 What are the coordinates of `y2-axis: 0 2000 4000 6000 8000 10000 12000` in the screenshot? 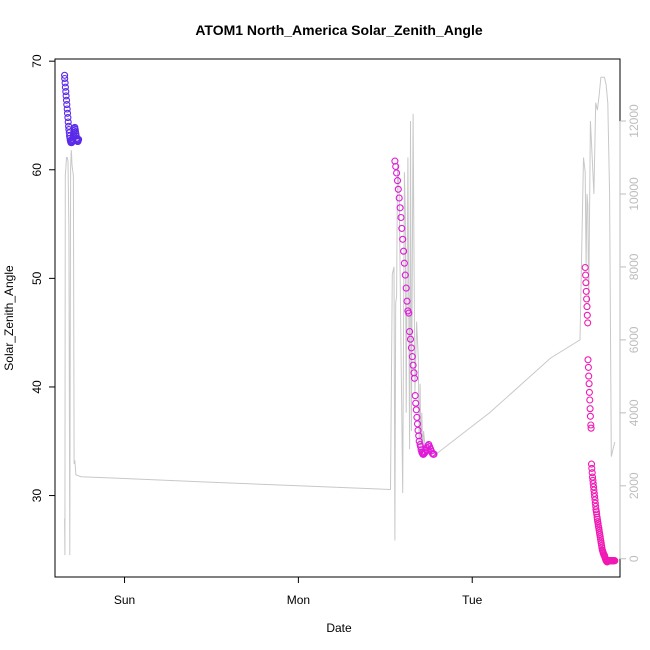 It's located at (630, 333).